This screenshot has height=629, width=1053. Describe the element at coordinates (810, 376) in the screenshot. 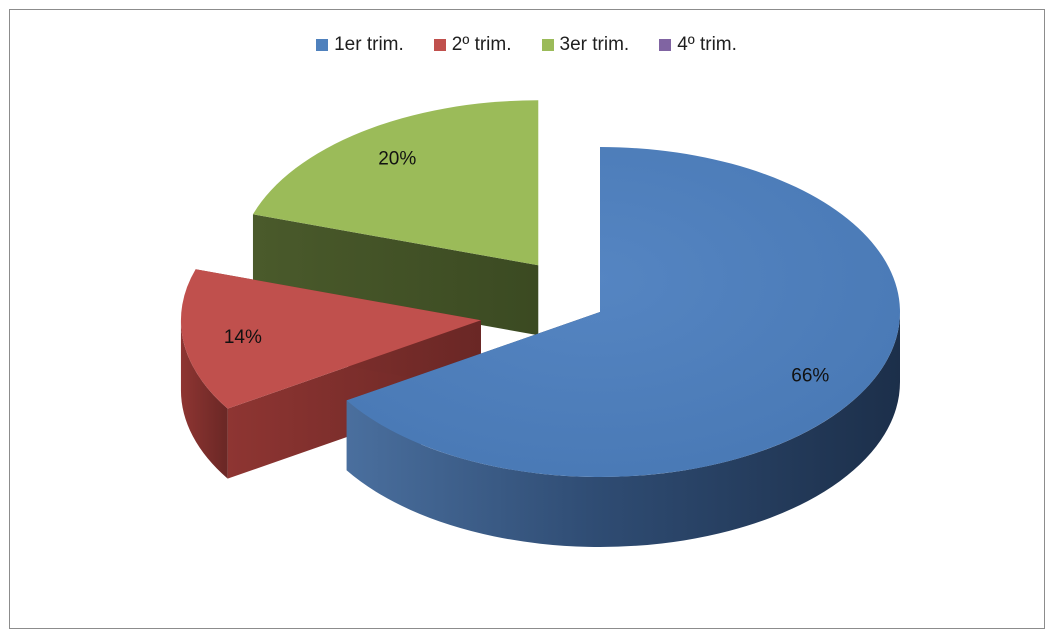

I see `data-label-q1: 66%` at that location.